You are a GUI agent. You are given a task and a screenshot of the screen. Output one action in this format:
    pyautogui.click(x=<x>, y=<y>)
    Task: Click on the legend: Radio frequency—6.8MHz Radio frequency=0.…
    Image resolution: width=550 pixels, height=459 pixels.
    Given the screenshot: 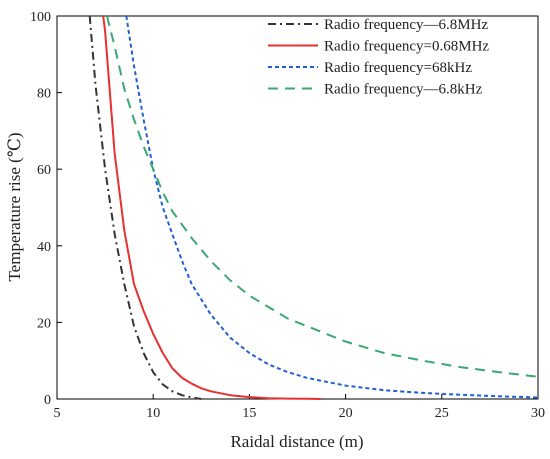 What is the action you would take?
    pyautogui.click(x=378, y=57)
    